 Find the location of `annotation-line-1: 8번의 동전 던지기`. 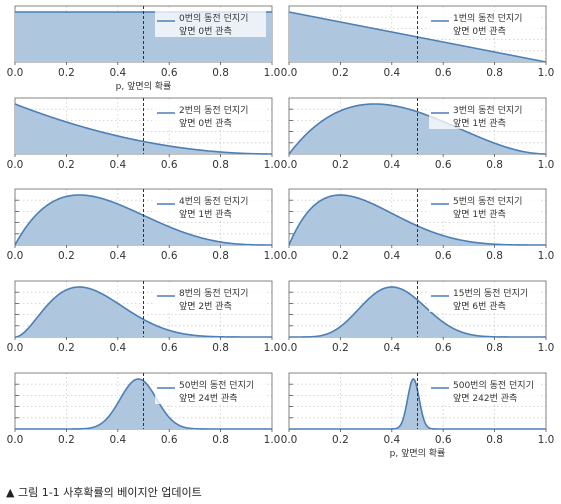

annotation-line-1: 8번의 동전 던지기 is located at coordinates (213, 293).